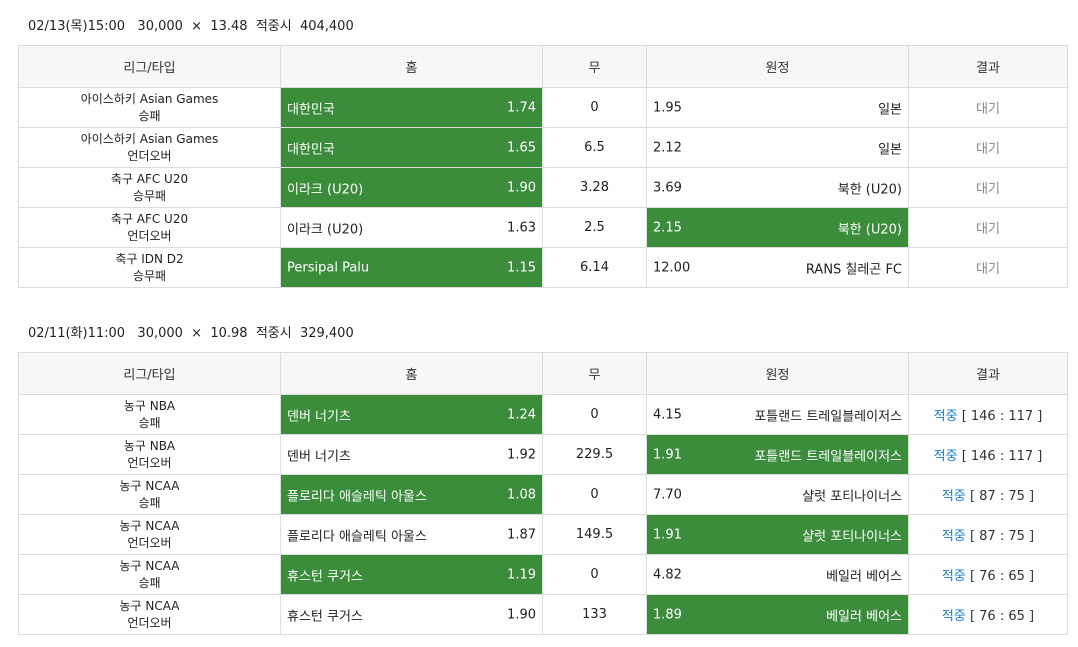  I want to click on home-team: 이라크 (U20), so click(325, 229).